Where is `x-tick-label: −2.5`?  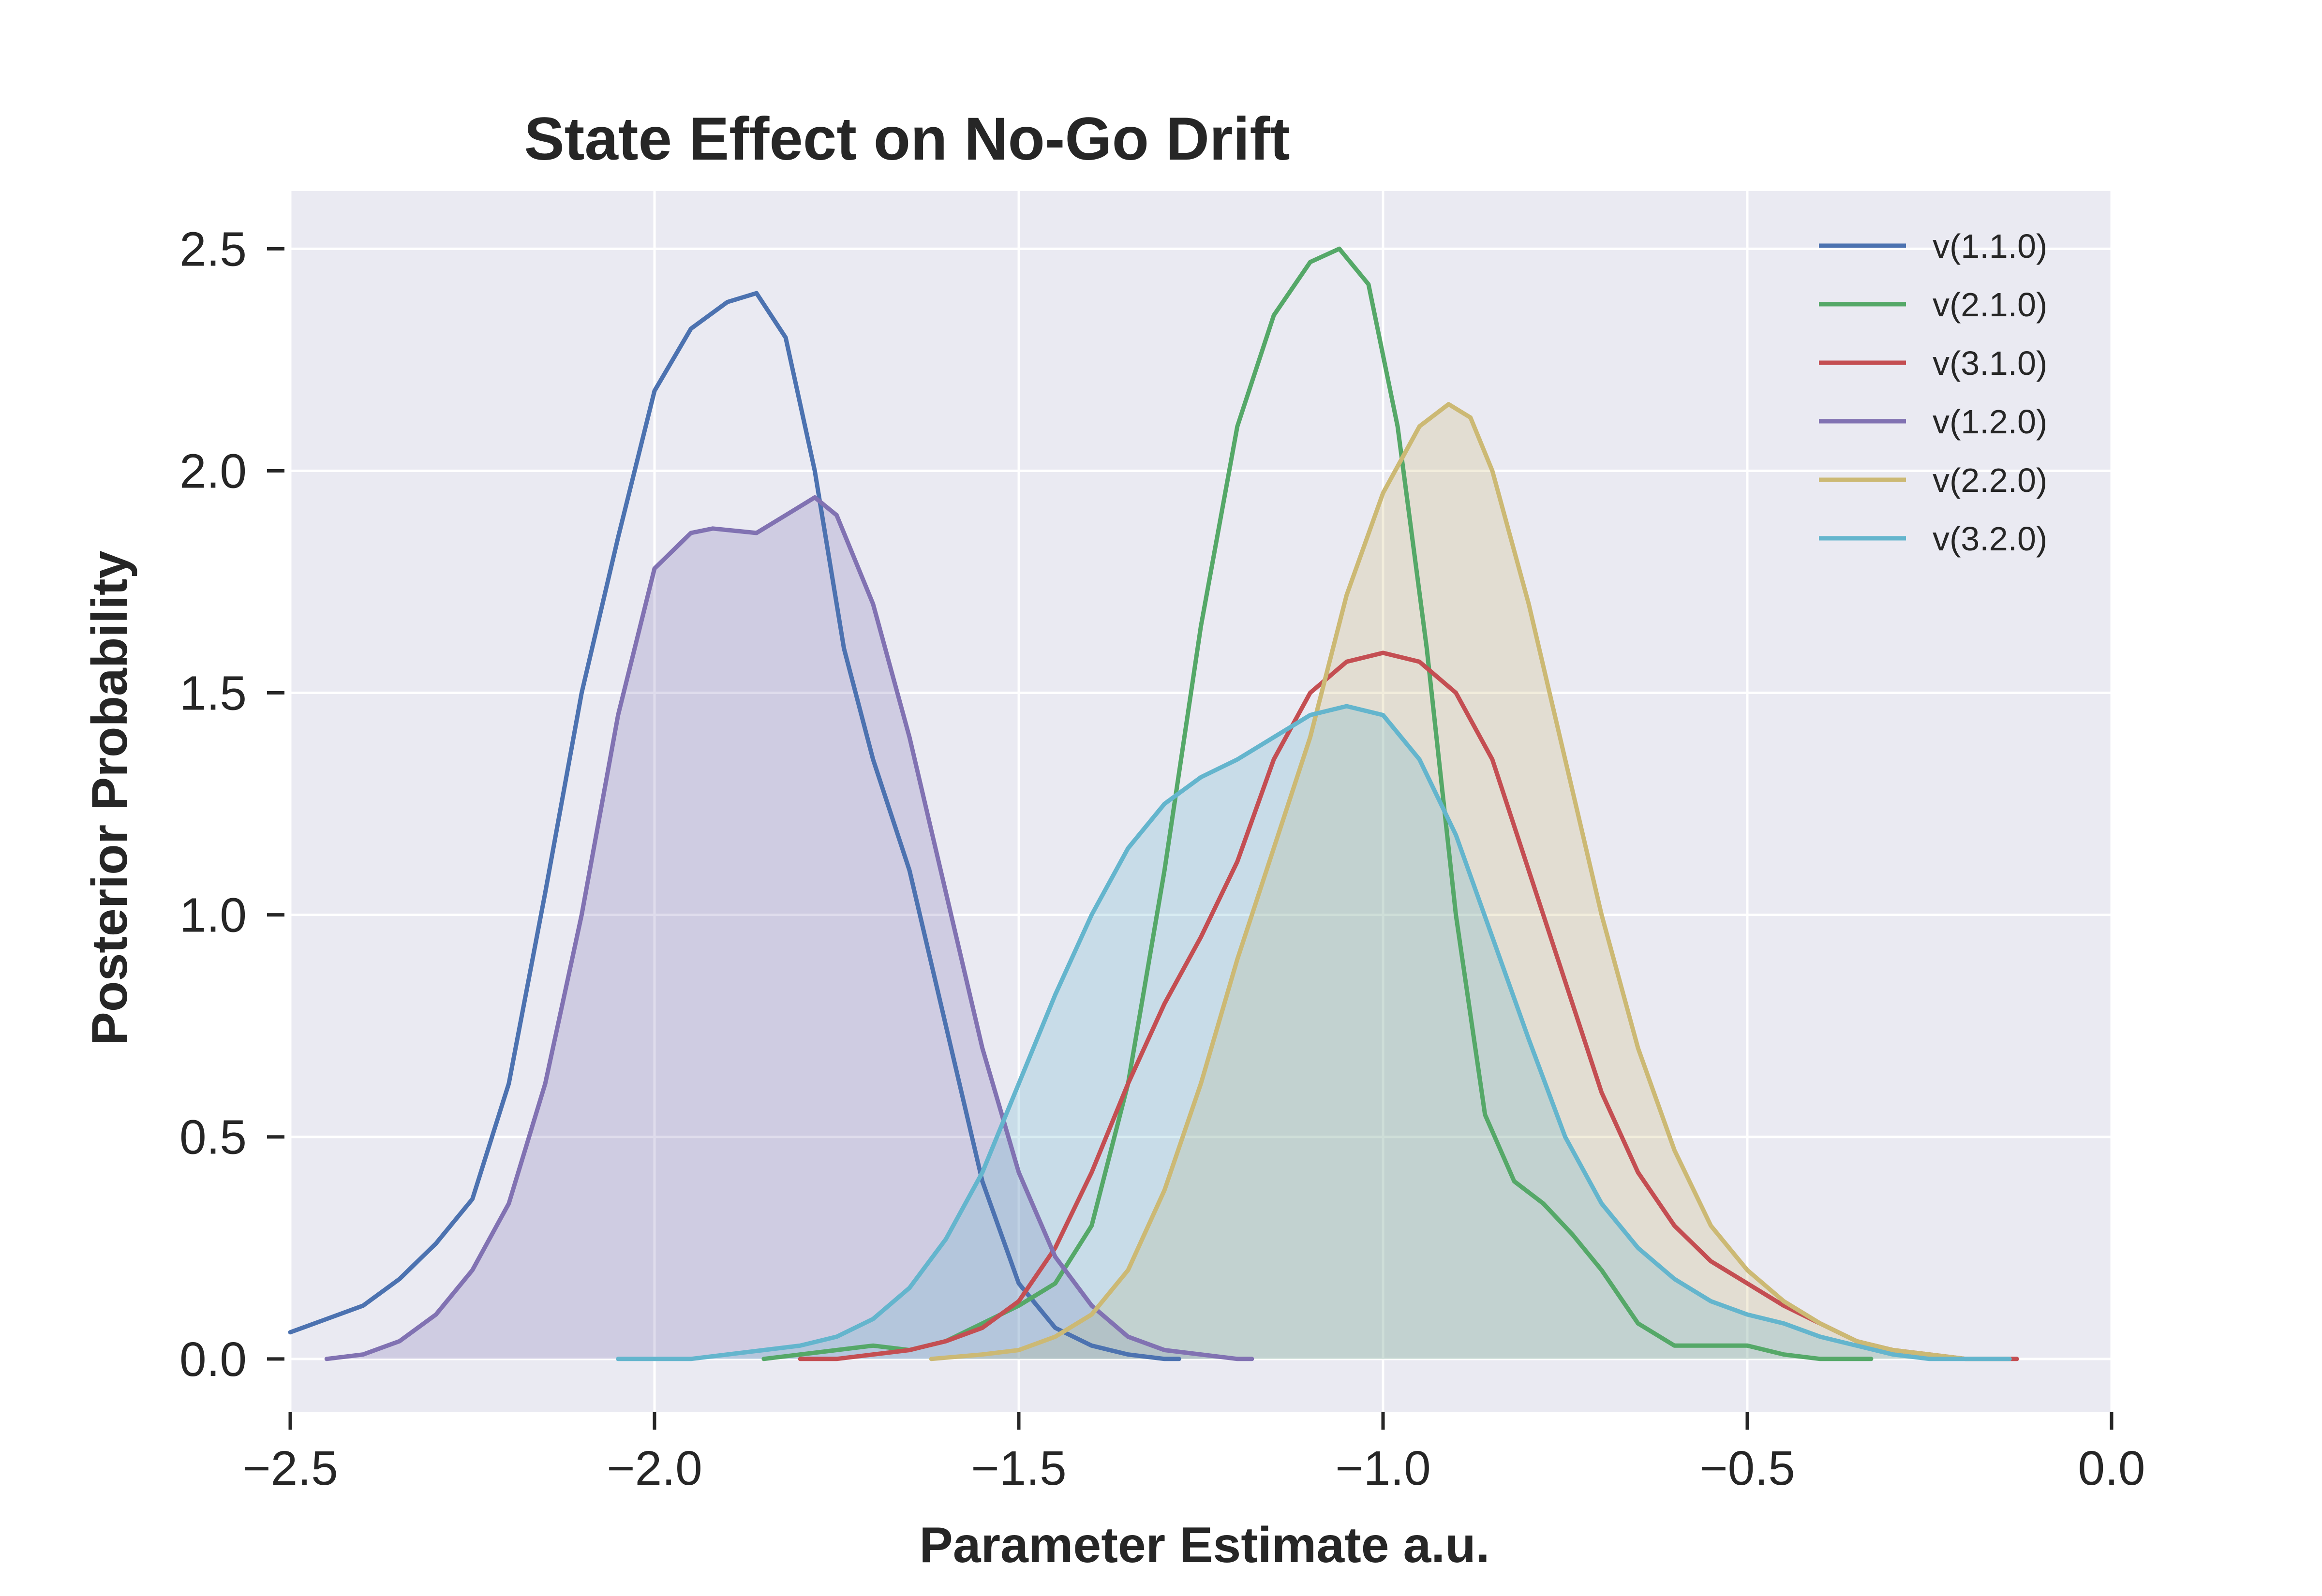
x-tick-label: −2.5 is located at coordinates (290, 1468).